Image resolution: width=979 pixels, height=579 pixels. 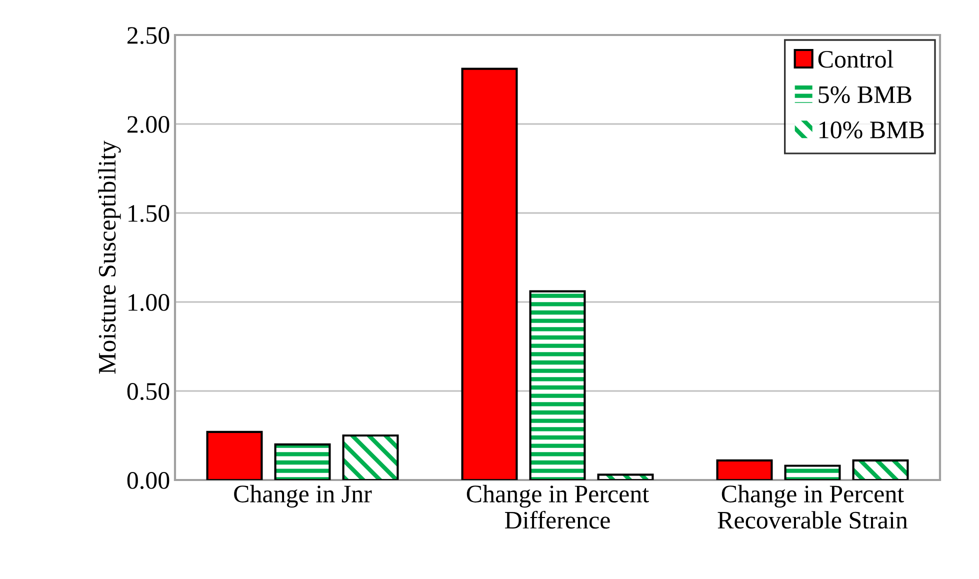 What do you see at coordinates (109, 257) in the screenshot?
I see `y-axis-title: Moisture Susceptibility` at bounding box center [109, 257].